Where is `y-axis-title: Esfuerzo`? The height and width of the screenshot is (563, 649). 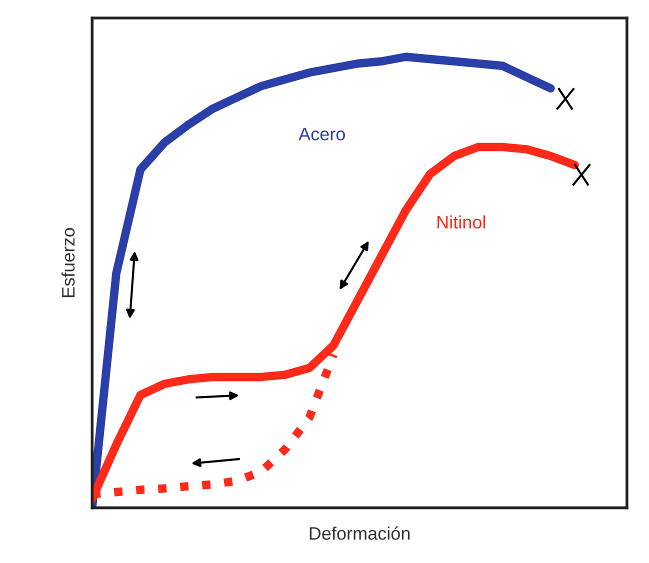
y-axis-title: Esfuerzo is located at coordinates (68, 263).